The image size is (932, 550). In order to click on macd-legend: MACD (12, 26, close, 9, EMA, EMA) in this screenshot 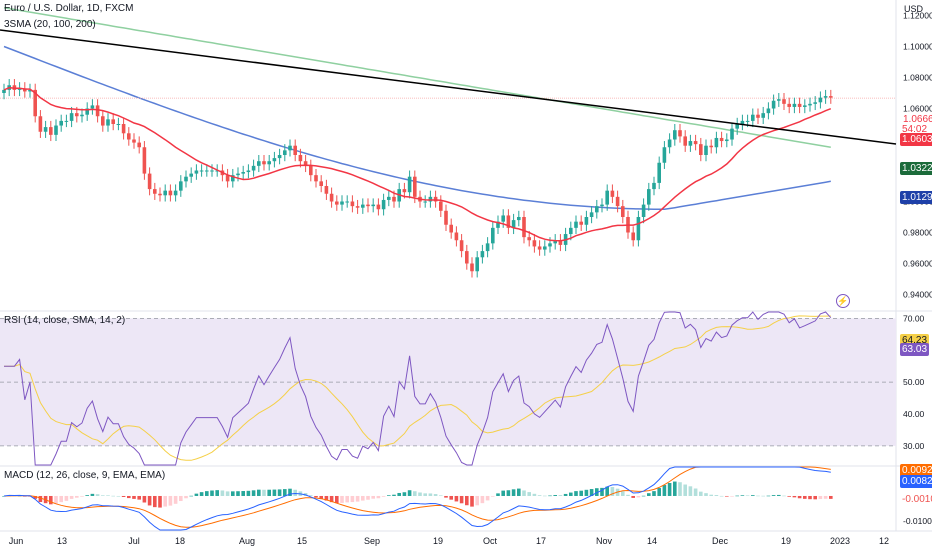, I will do `click(85, 475)`.